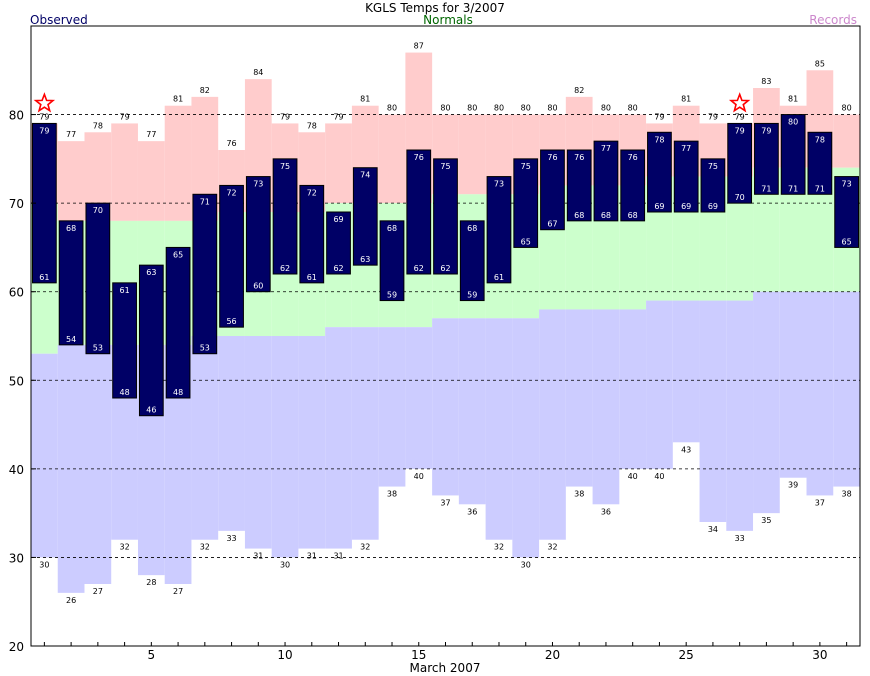  I want to click on obs-high-label: 76, so click(633, 157).